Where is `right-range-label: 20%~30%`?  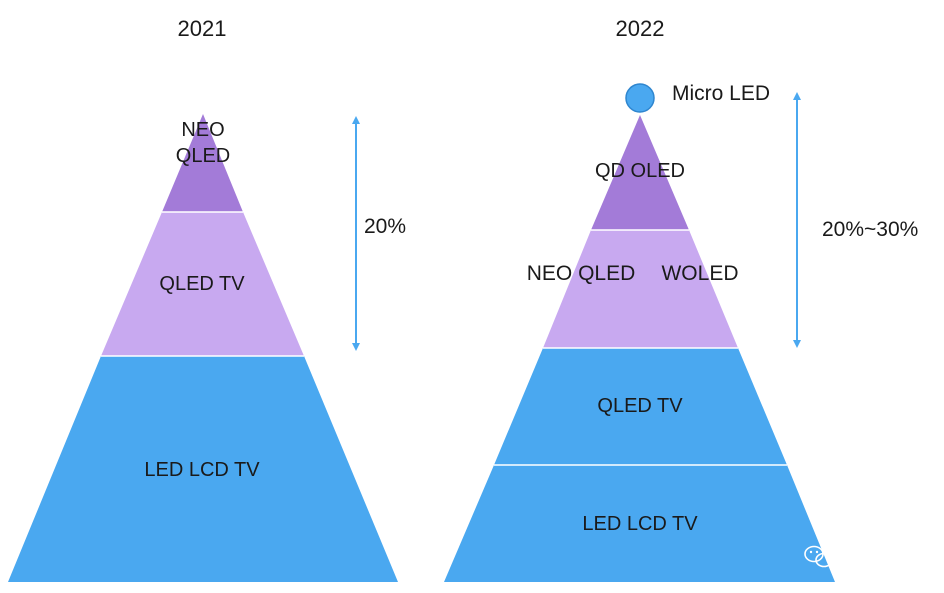
right-range-label: 20%~30% is located at coordinates (870, 229).